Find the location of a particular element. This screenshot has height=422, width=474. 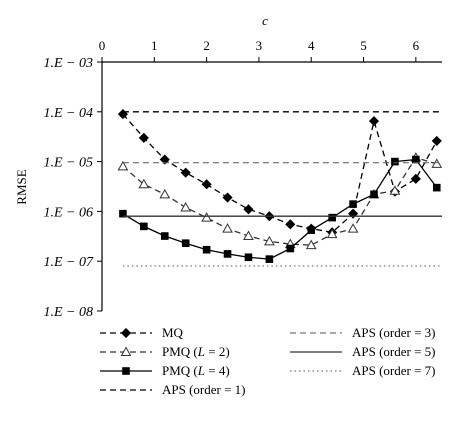

legend-label: APS (order = 3) is located at coordinates (394, 332).